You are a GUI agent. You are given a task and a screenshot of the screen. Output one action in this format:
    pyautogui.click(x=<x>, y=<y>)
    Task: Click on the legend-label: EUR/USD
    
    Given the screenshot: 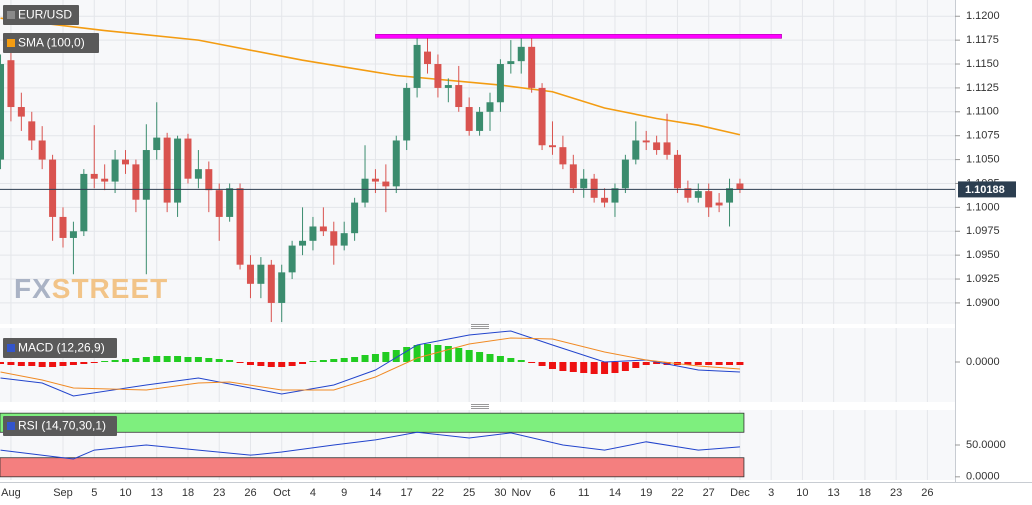 What is the action you would take?
    pyautogui.click(x=45, y=15)
    